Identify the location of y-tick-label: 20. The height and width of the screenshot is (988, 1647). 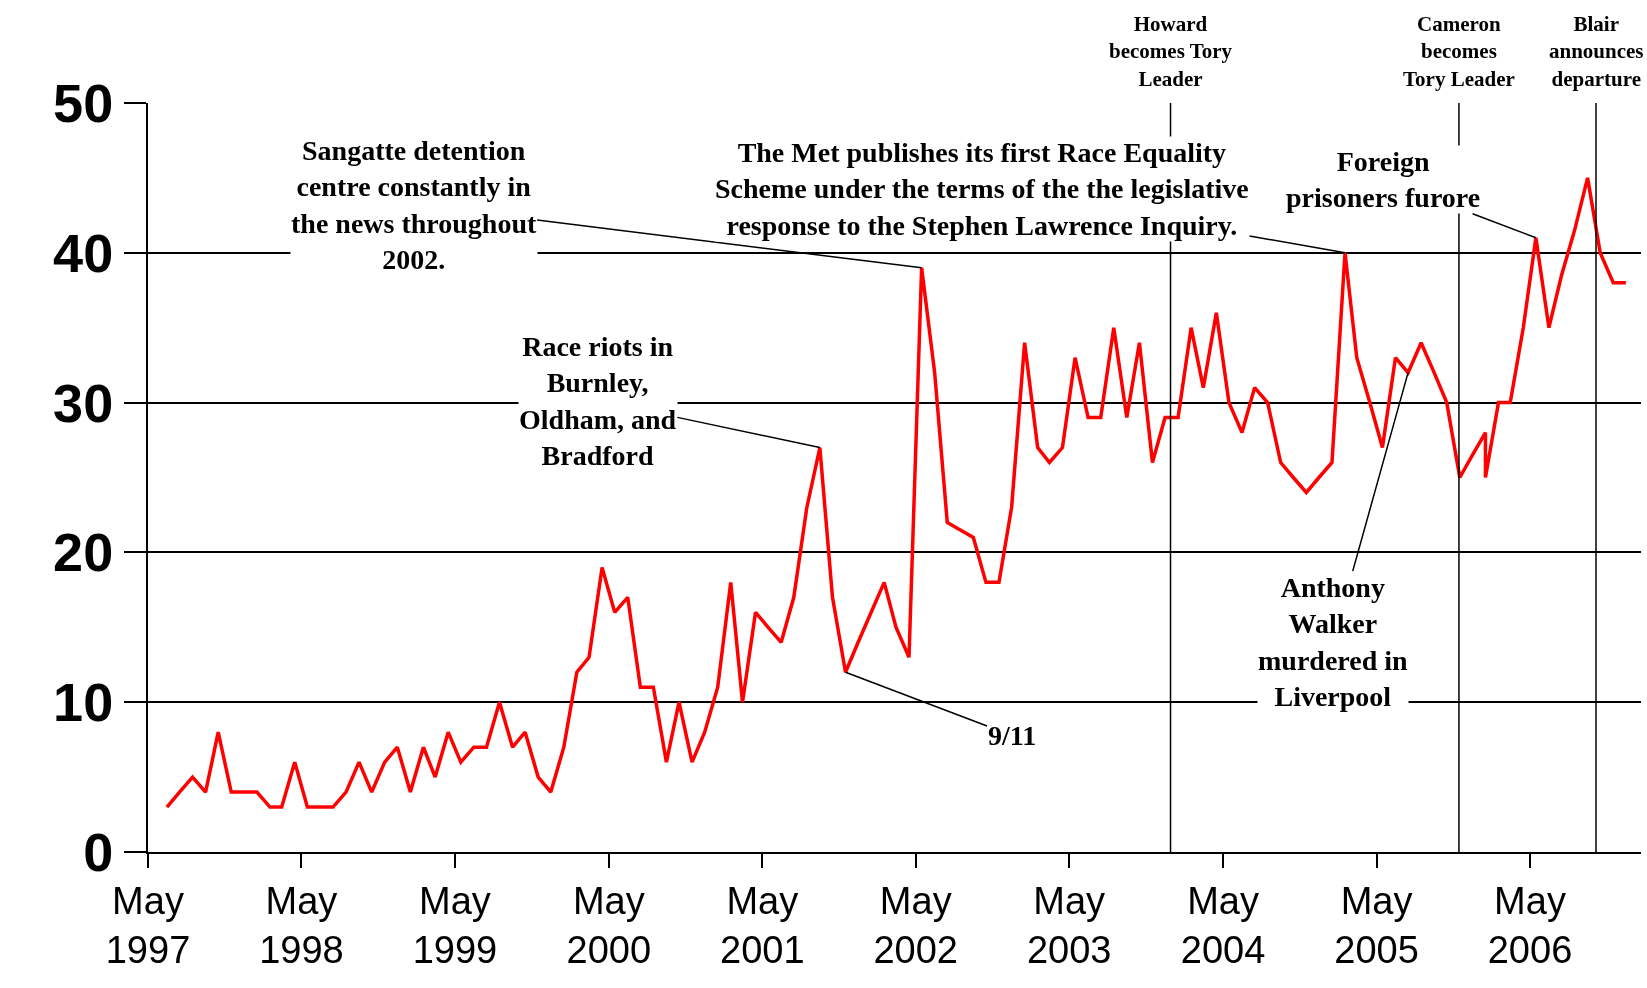
(83, 552).